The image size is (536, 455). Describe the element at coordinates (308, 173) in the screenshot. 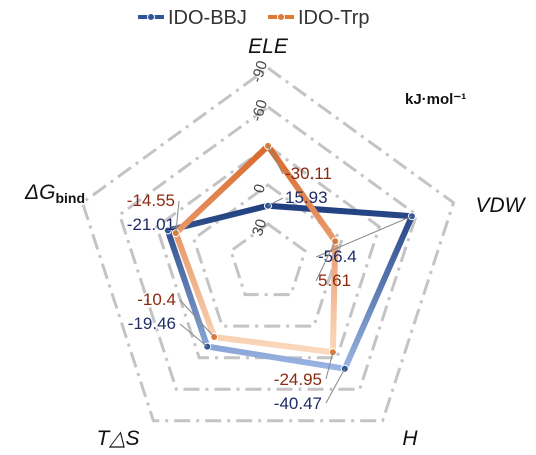

I see `value-label: -30.11` at that location.